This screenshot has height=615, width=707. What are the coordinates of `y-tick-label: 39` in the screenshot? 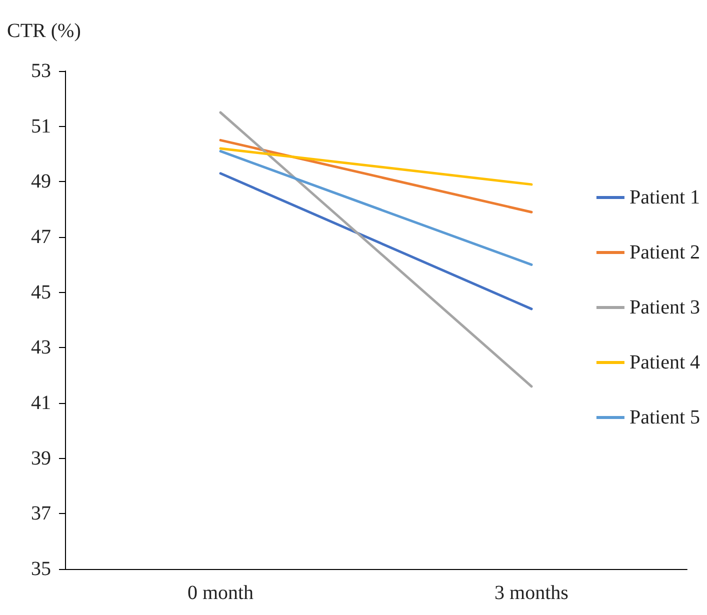 It's located at (41, 458).